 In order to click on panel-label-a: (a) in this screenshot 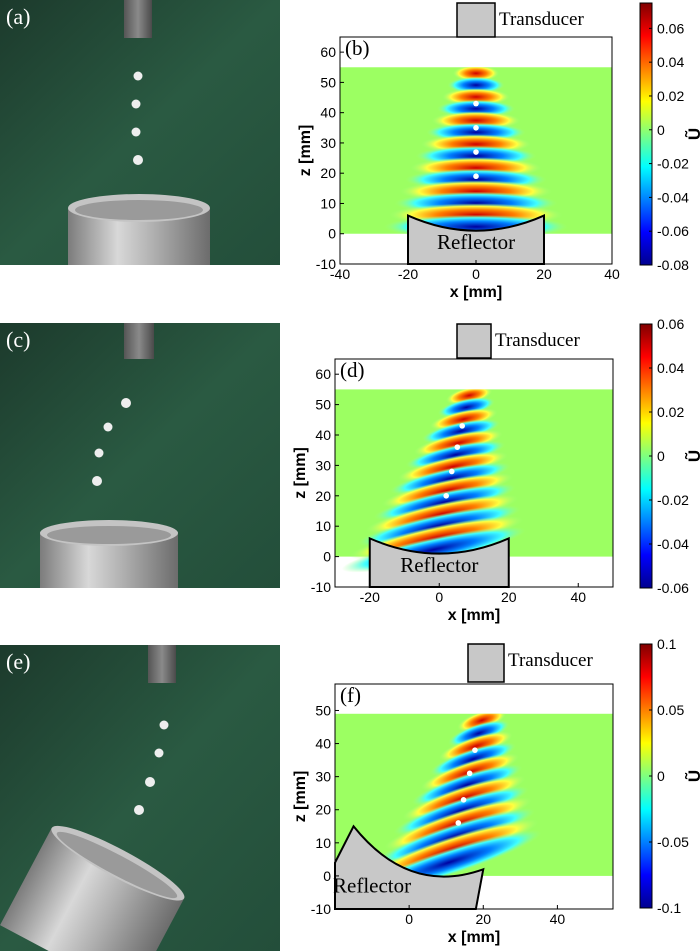, I will do `click(18, 16)`.